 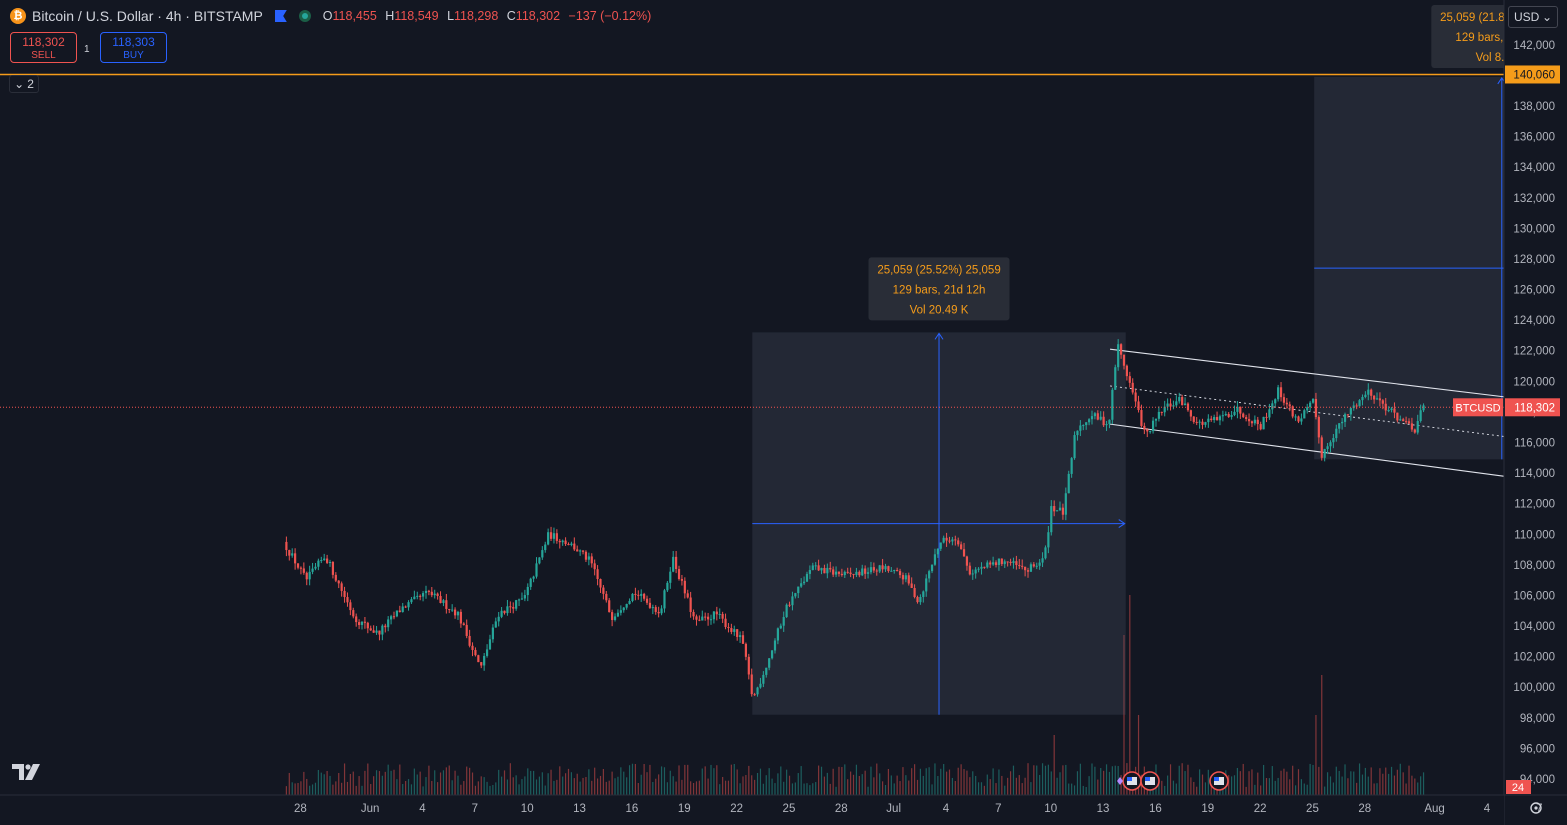 What do you see at coordinates (43, 47) in the screenshot?
I see `sell-button: 118,302 SELL` at bounding box center [43, 47].